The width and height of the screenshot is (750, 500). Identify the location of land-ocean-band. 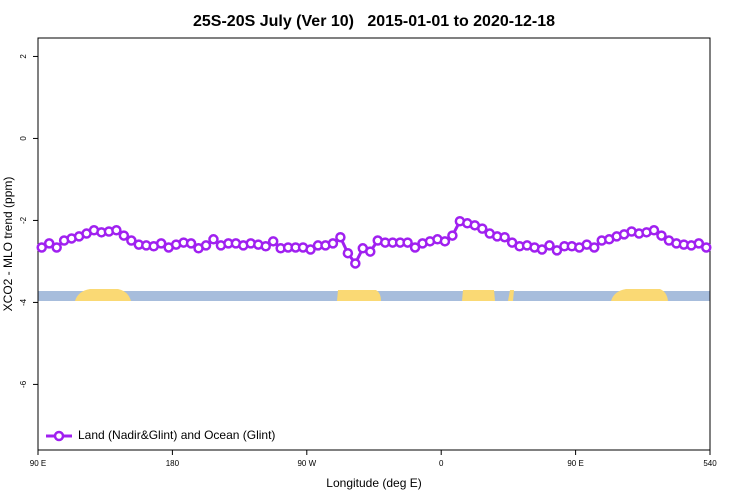
(374, 295).